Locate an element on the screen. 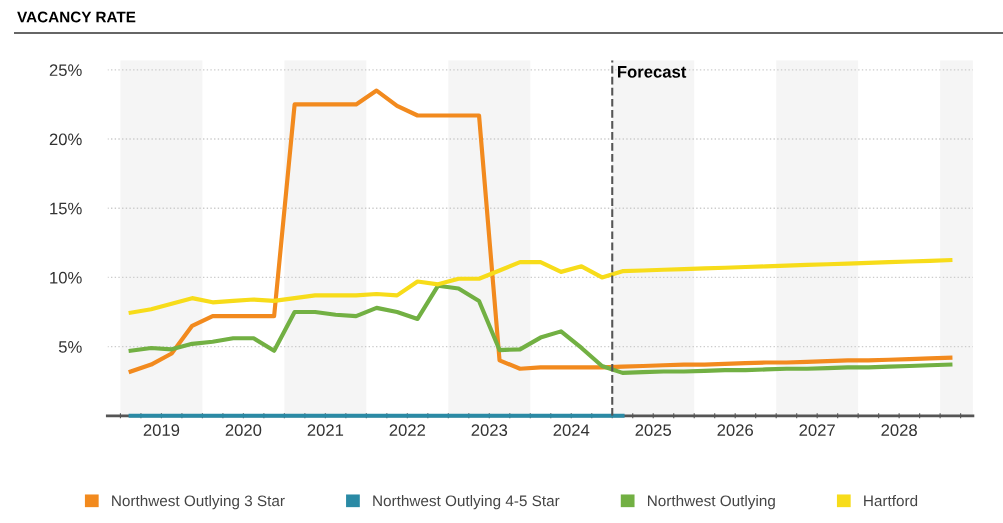 The image size is (1003, 523). legend-label: Northwest Outlying is located at coordinates (711, 502).